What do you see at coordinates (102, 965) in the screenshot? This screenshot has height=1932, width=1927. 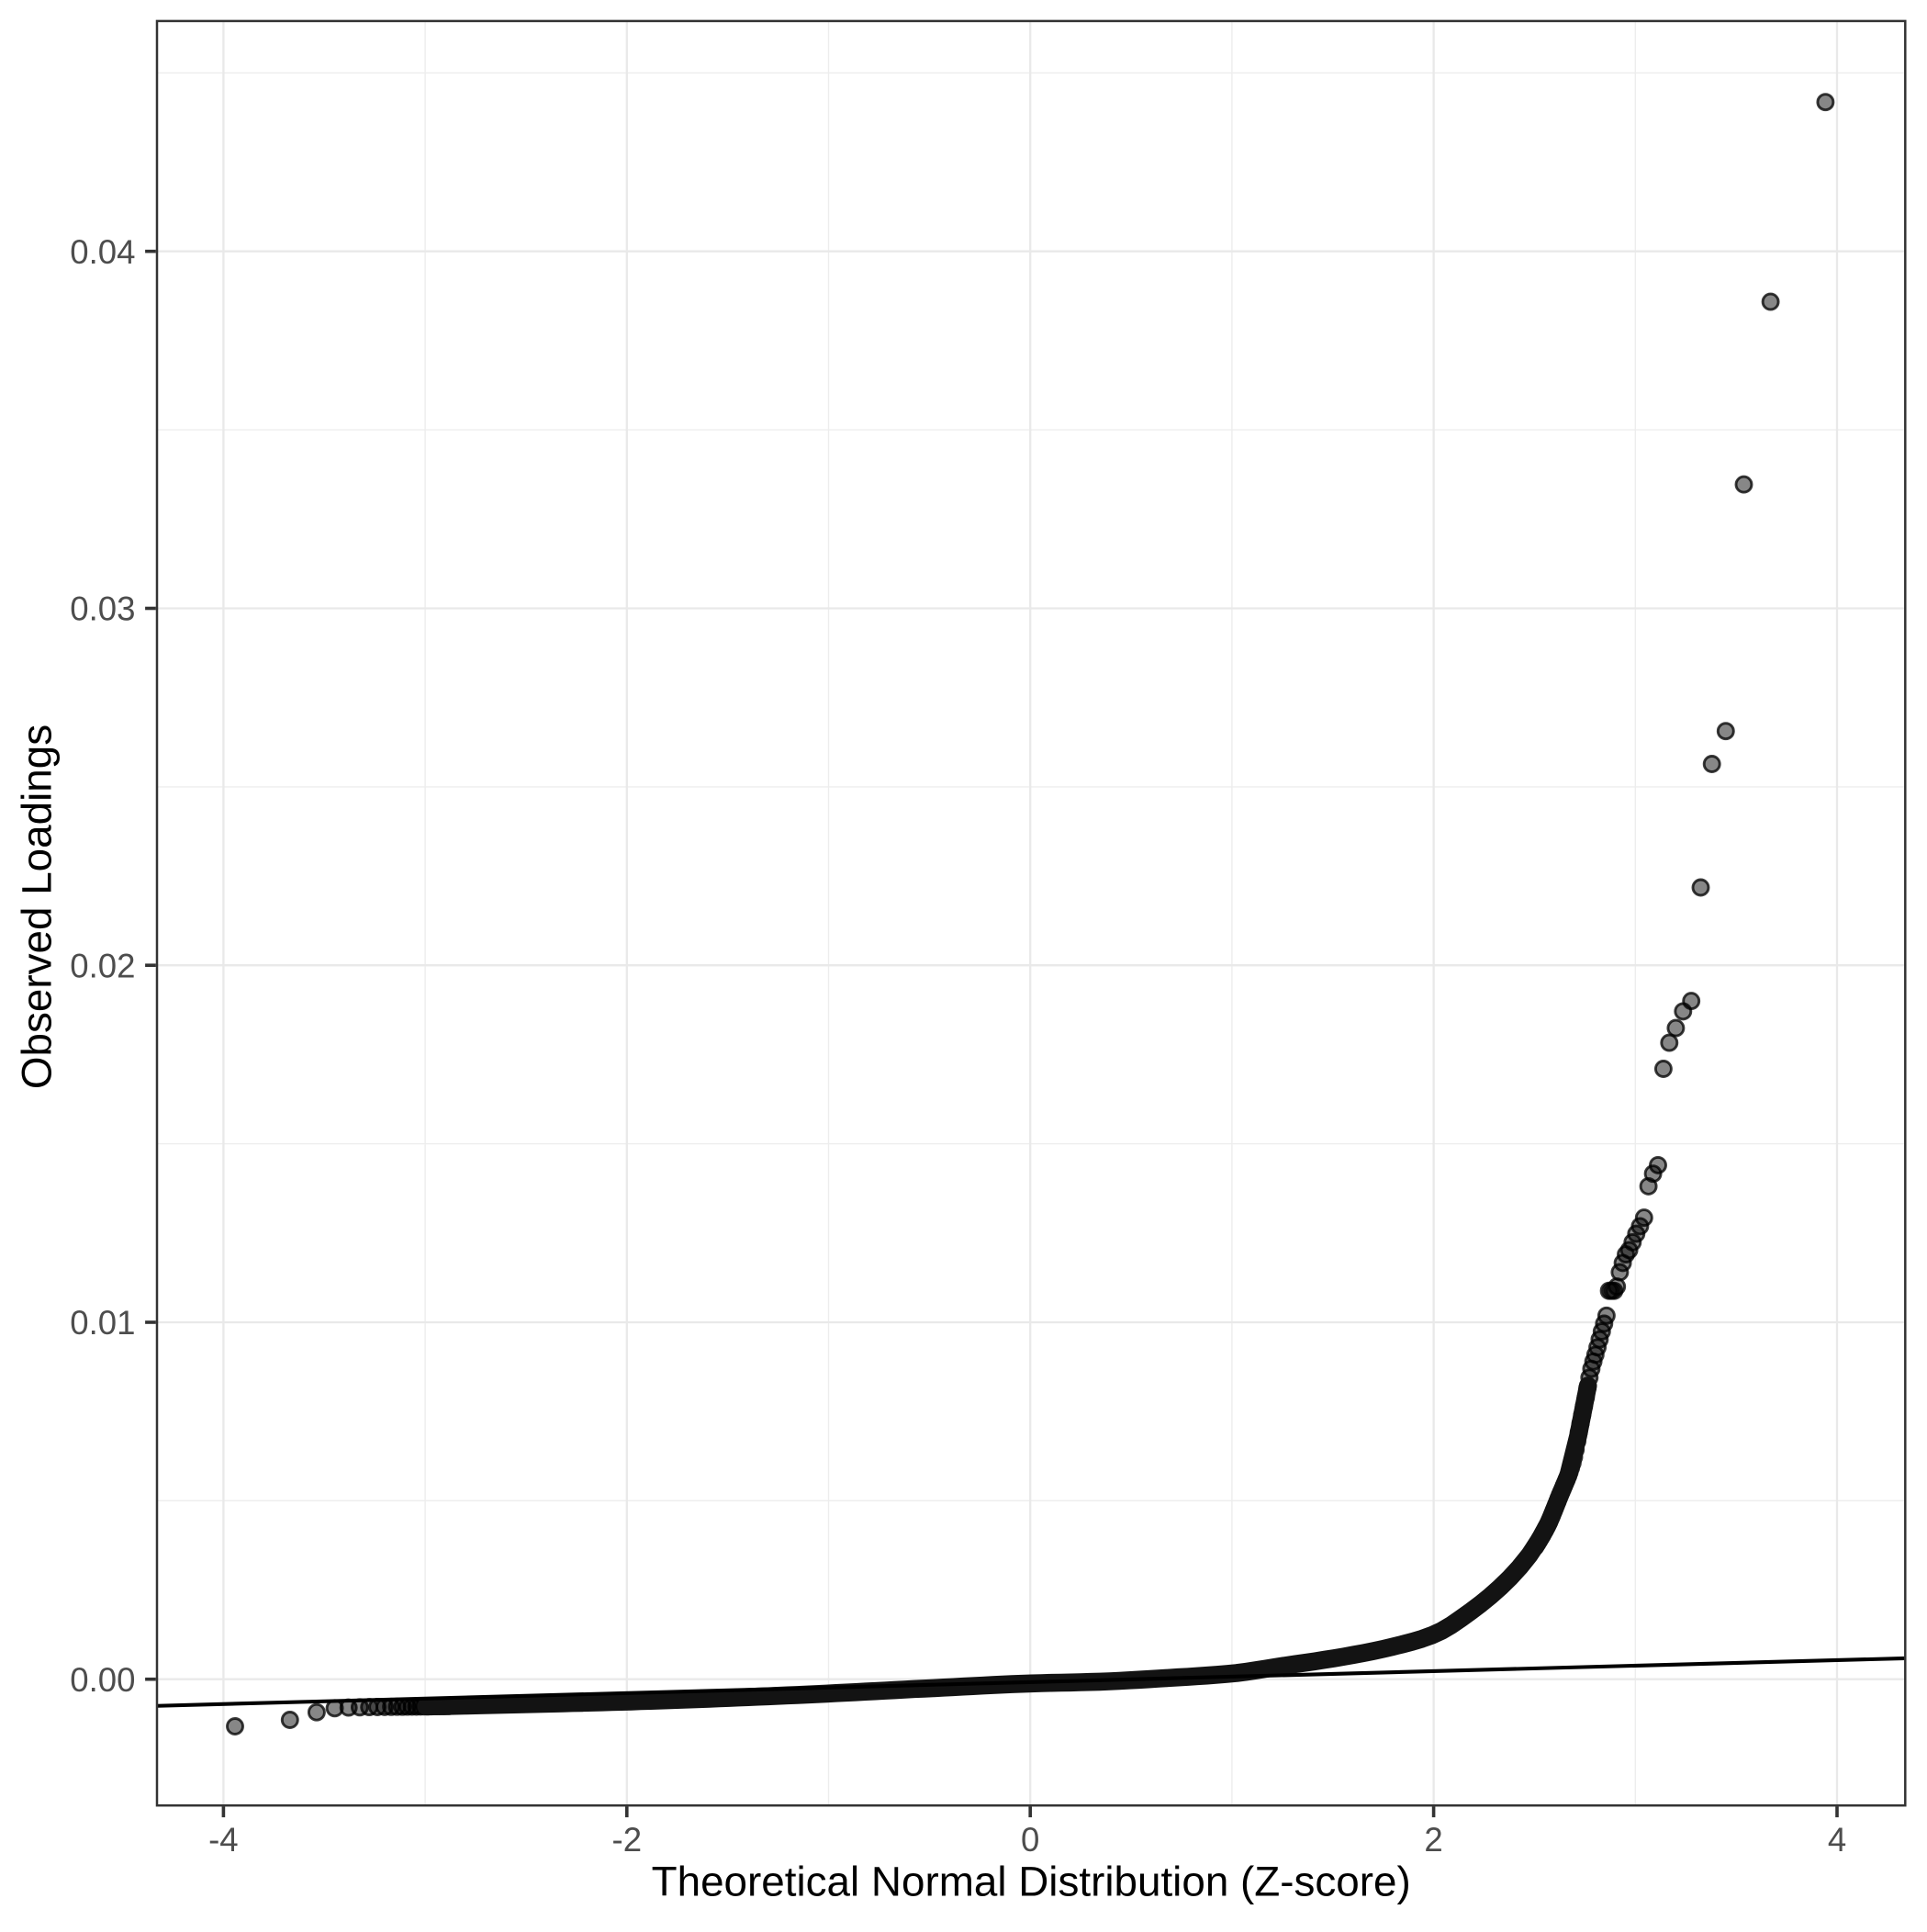 I see `svg-text: 0.02` at bounding box center [102, 965].